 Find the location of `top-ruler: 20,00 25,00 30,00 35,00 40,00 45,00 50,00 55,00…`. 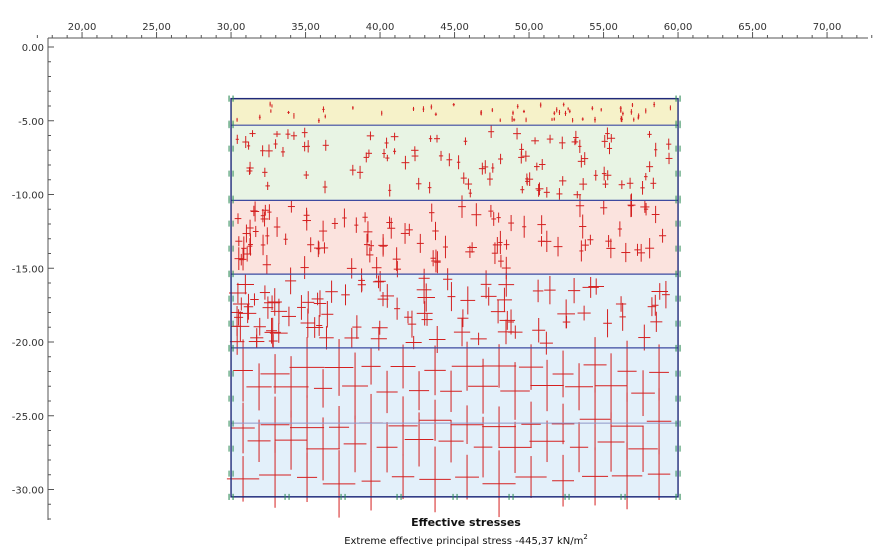

top-ruler: 20,00 25,00 30,00 35,00 40,00 45,00 50,00 55,00… is located at coordinates (454, 30).